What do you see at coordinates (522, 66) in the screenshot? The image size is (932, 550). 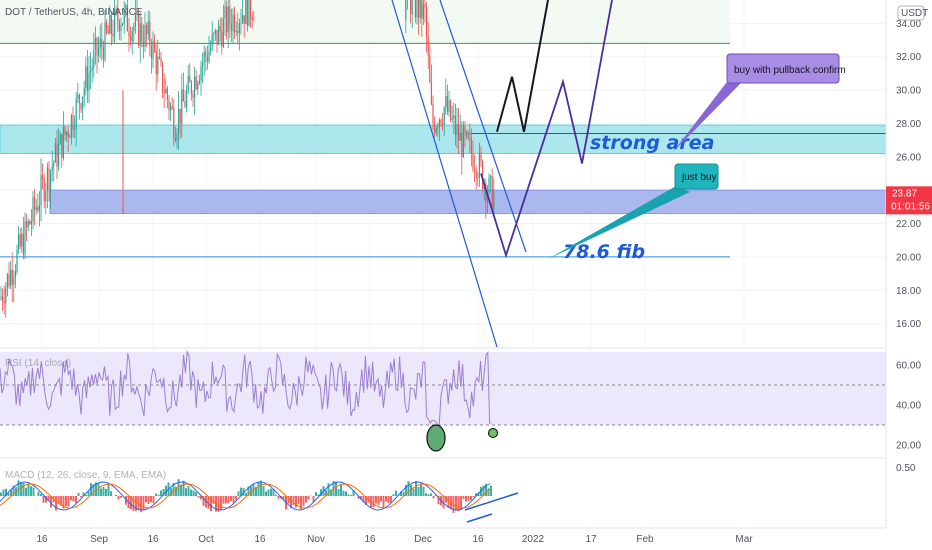 I see `projection-black` at bounding box center [522, 66].